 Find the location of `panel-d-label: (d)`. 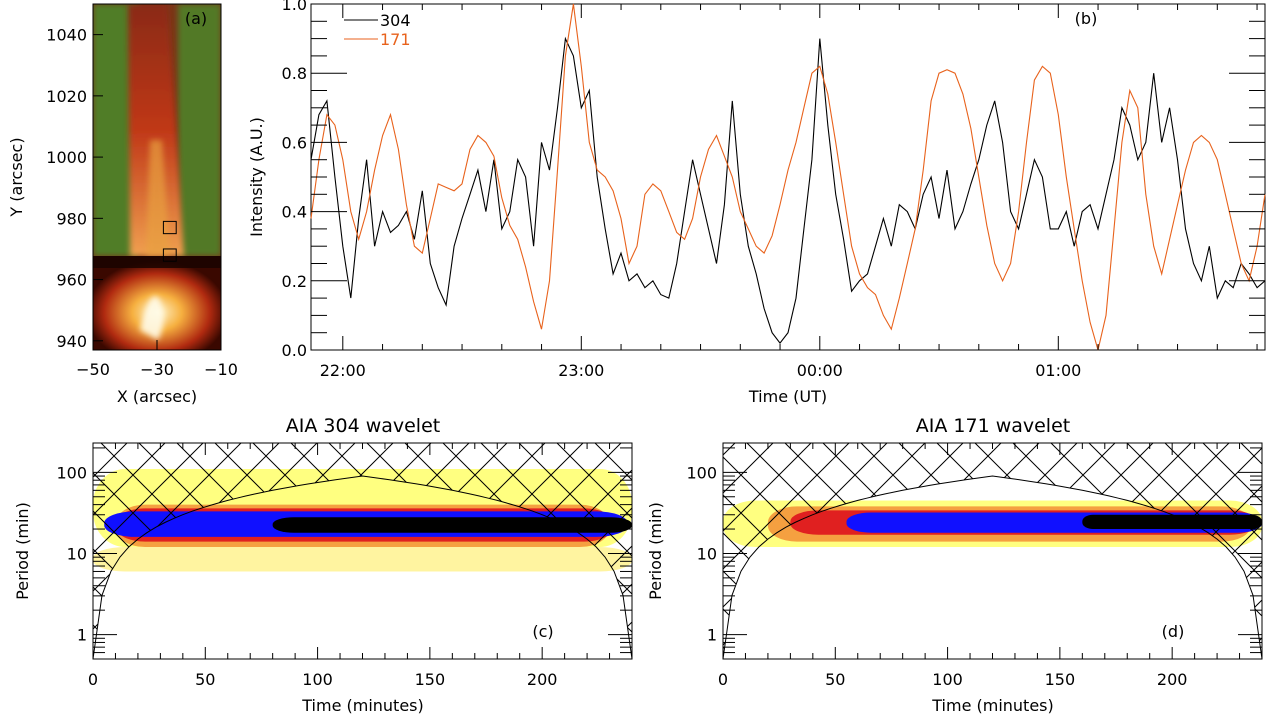

panel-d-label: (d) is located at coordinates (1173, 631).